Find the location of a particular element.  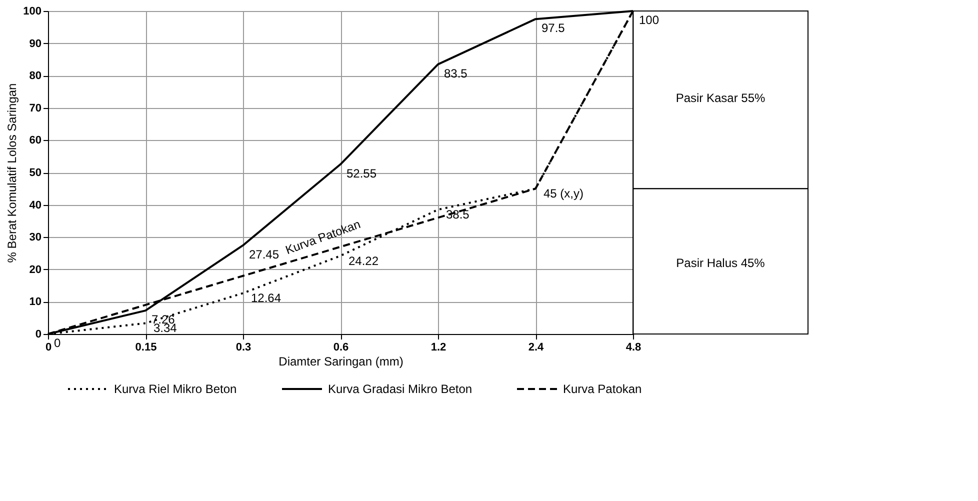

y-axis-title: % Berat Komulatif Lolos Saringan is located at coordinates (12, 173).